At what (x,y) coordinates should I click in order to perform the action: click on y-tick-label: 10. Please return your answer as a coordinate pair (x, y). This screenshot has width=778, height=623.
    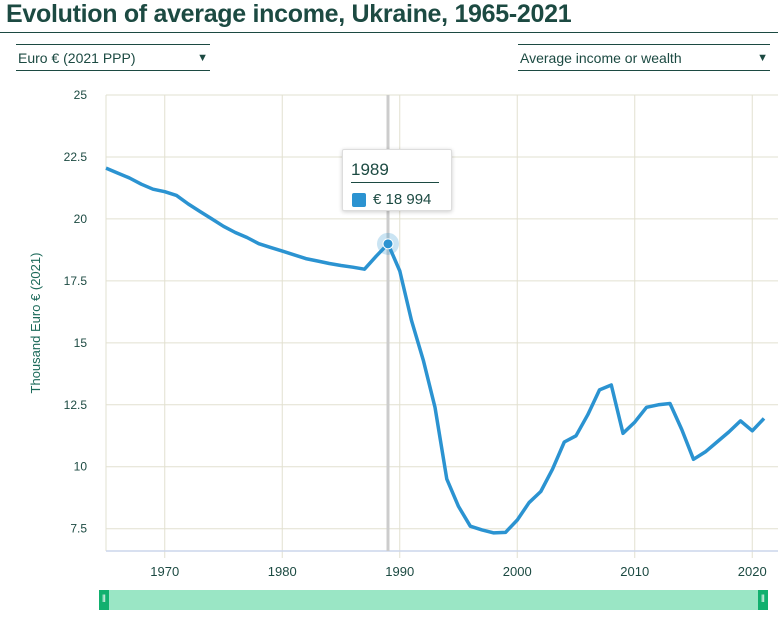
    Looking at the image, I should click on (81, 467).